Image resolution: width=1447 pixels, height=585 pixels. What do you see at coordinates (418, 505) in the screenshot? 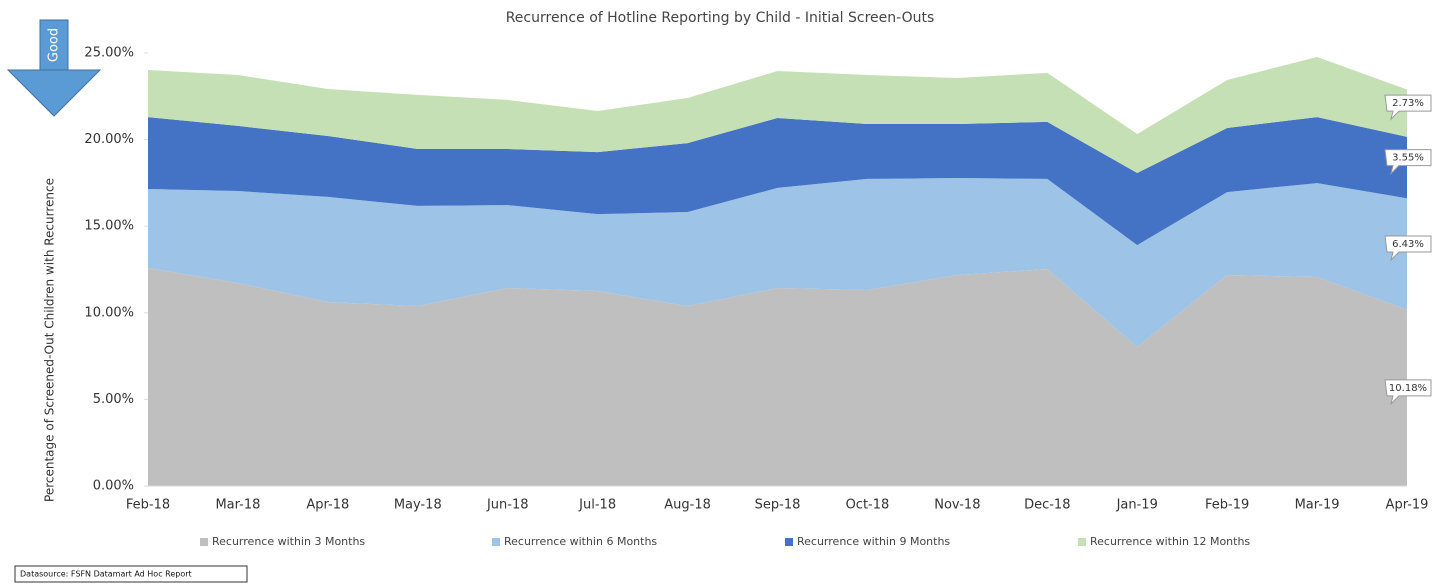
I see `x-tick-label: May-18` at bounding box center [418, 505].